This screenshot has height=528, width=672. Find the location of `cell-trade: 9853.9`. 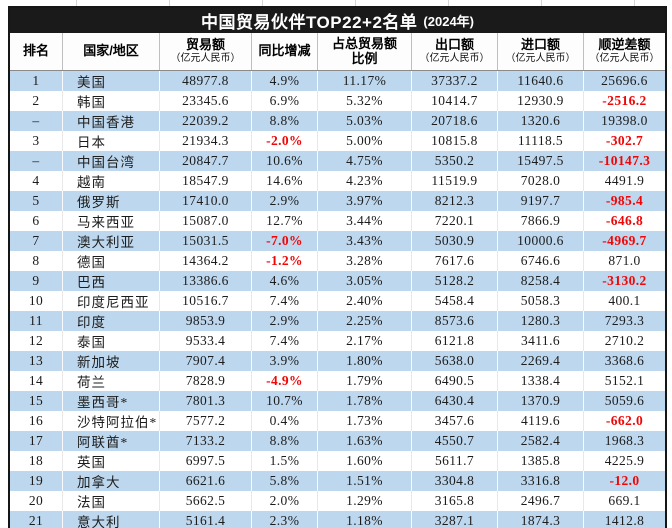

cell-trade: 9853.9 is located at coordinates (206, 321).